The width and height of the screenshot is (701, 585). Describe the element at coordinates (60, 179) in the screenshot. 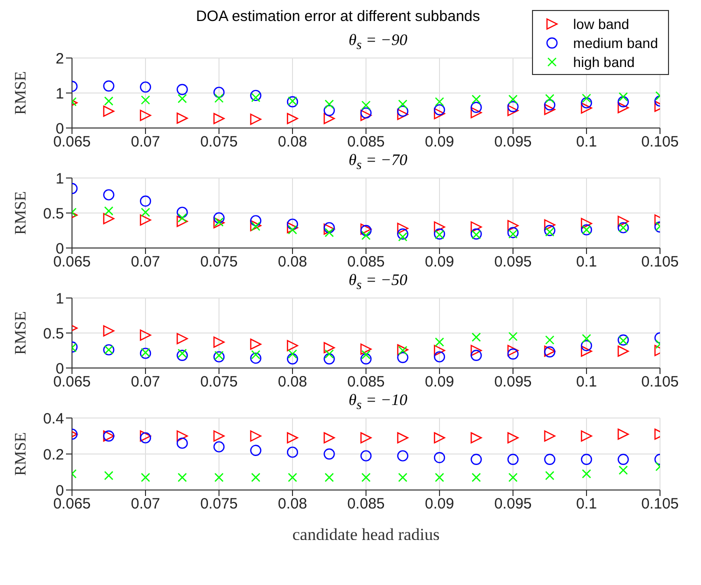

I see `y-tick-label: 1` at that location.